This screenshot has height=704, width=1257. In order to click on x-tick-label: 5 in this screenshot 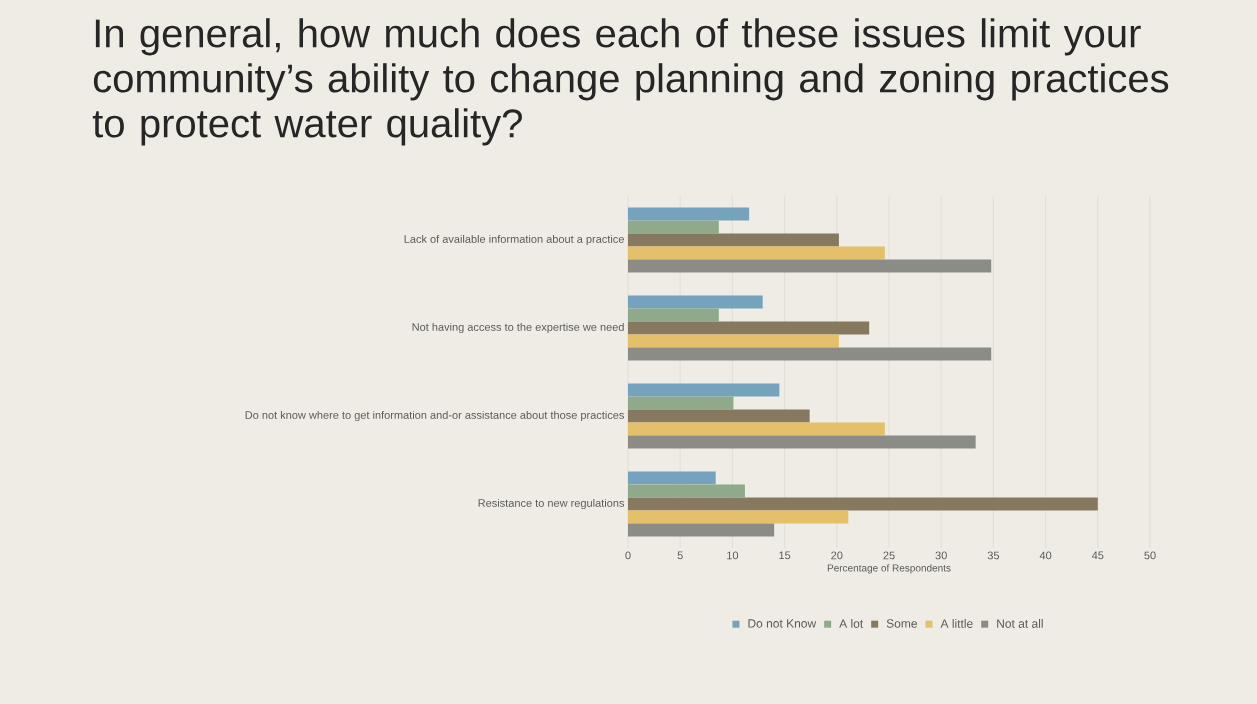, I will do `click(680, 555)`.